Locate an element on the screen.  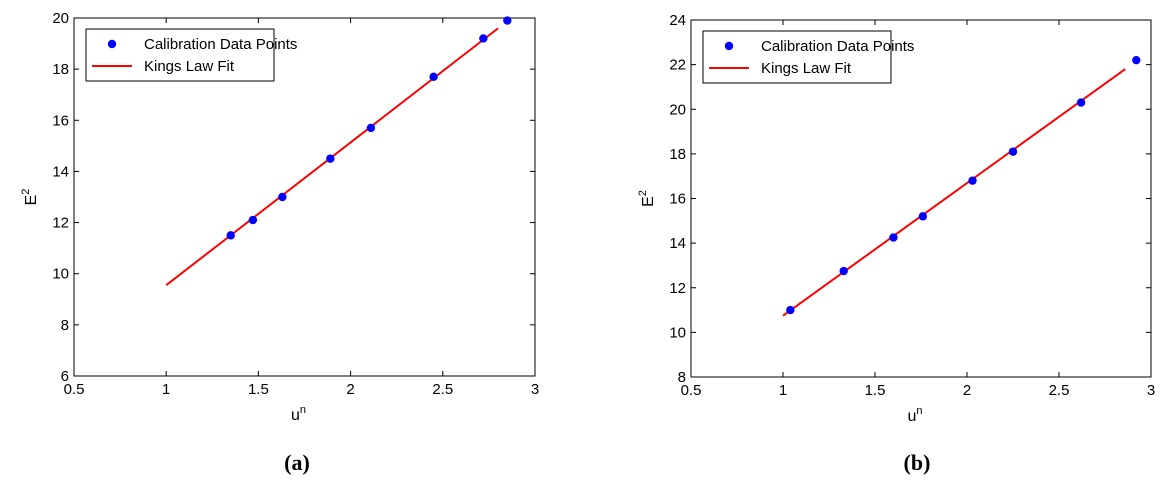
y-tick-label: 22 is located at coordinates (677, 65).